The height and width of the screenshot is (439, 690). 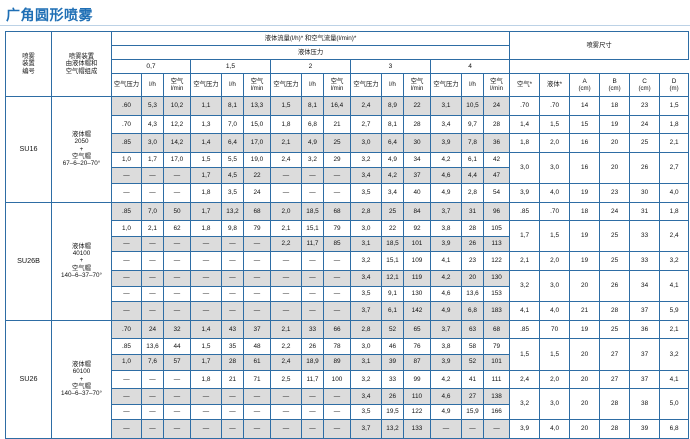 What do you see at coordinates (28, 149) in the screenshot?
I see `model-number-cell: SU16` at bounding box center [28, 149].